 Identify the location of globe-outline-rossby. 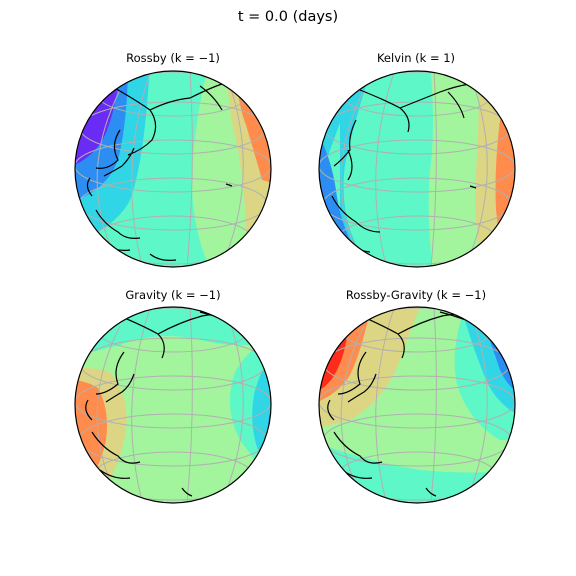
(173, 169).